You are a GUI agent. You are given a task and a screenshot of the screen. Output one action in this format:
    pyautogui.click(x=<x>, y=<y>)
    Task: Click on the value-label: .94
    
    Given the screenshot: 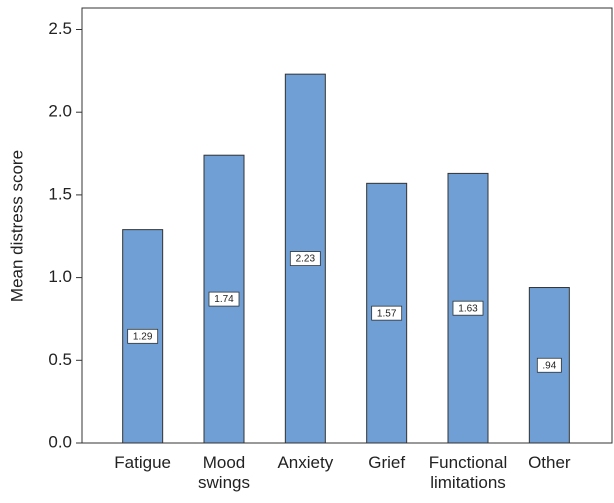 What is the action you would take?
    pyautogui.click(x=549, y=365)
    